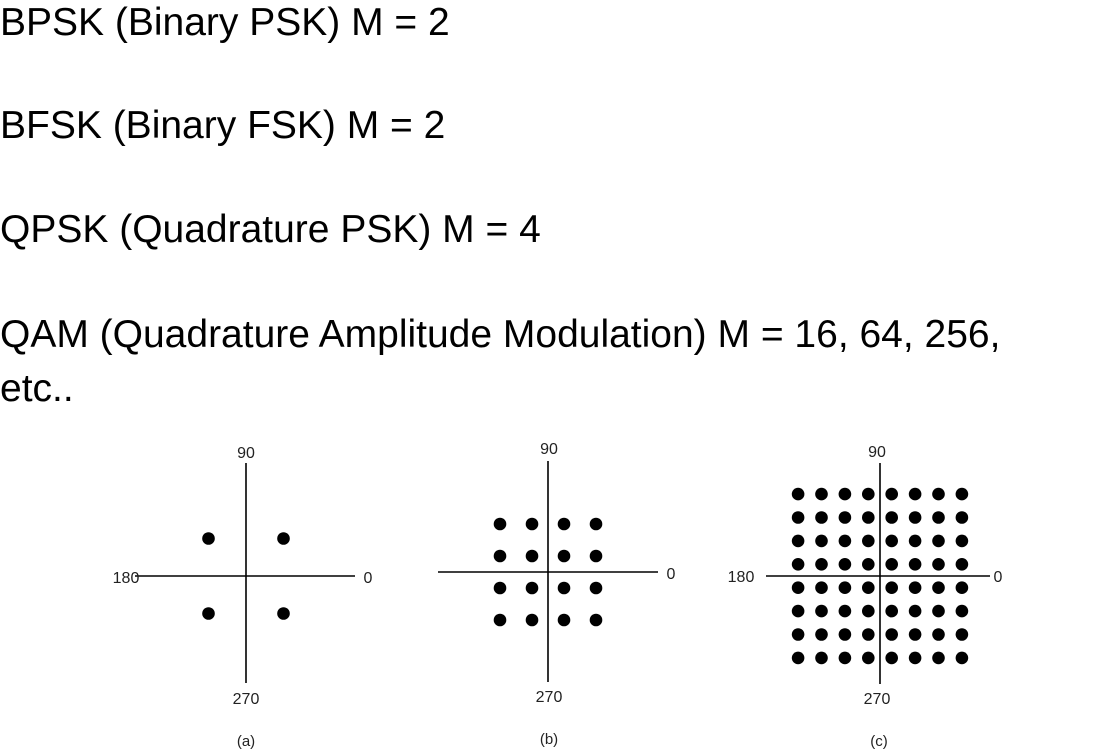 This screenshot has height=752, width=1117. What do you see at coordinates (225, 22) in the screenshot?
I see `text-line-bpsk: BPSK (Binary PSK) M = 2` at bounding box center [225, 22].